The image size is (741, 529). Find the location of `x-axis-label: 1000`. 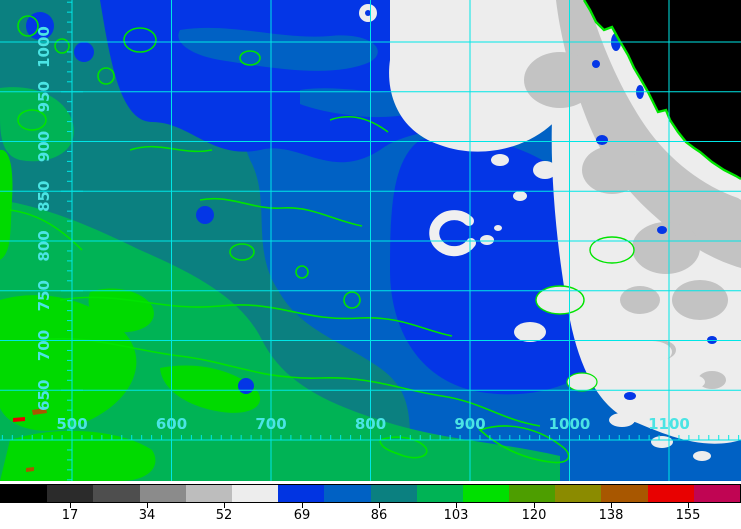

x-axis-label: 1000 is located at coordinates (570, 424).